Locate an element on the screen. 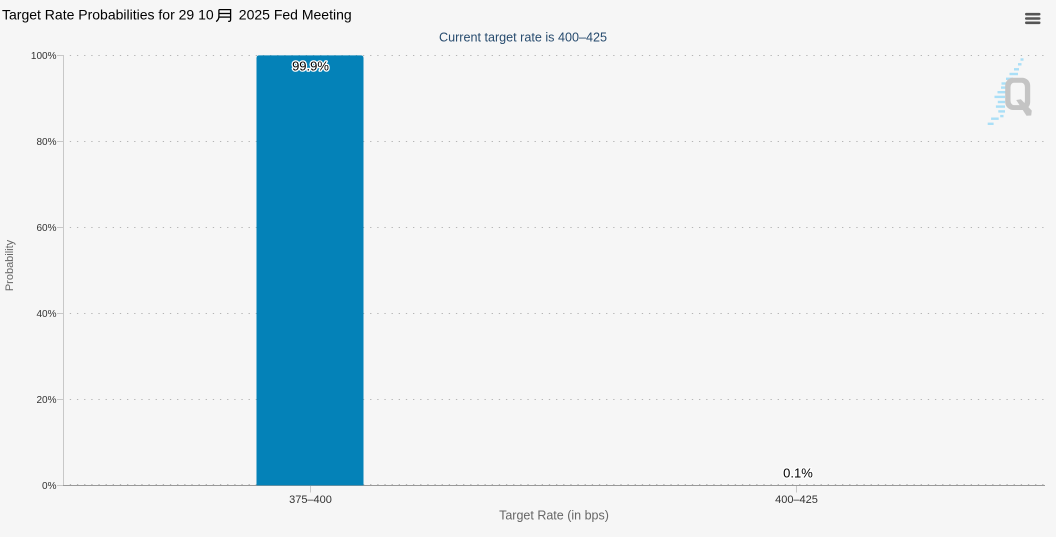 The height and width of the screenshot is (537, 1056). svg-text: 100% is located at coordinates (44, 56).